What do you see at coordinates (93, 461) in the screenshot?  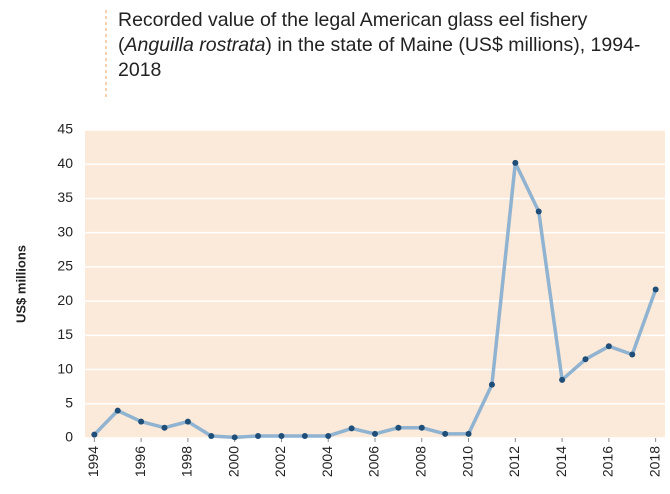 I see `x-tick-label: 1994` at bounding box center [93, 461].